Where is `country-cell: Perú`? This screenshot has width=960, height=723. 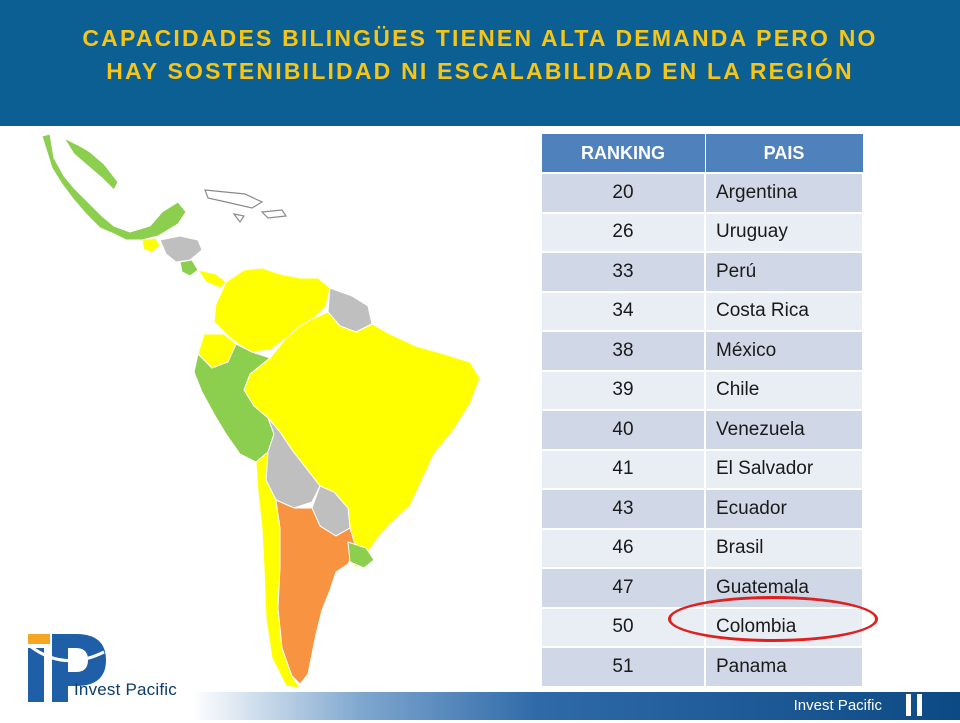
country-cell: Perú is located at coordinates (784, 272).